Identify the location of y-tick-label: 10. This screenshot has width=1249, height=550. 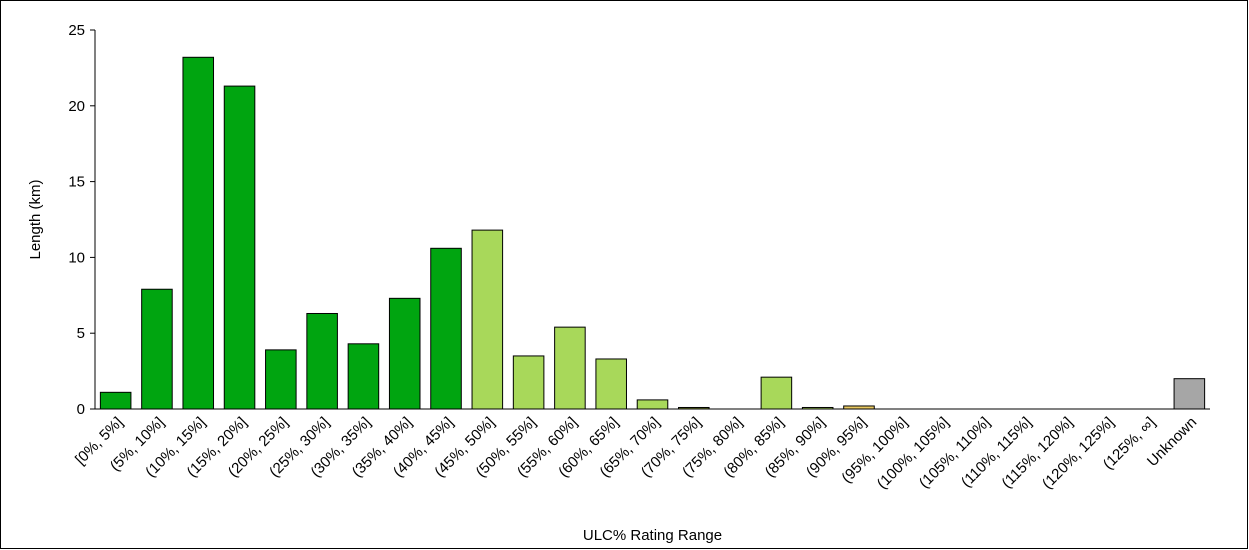
(76, 257).